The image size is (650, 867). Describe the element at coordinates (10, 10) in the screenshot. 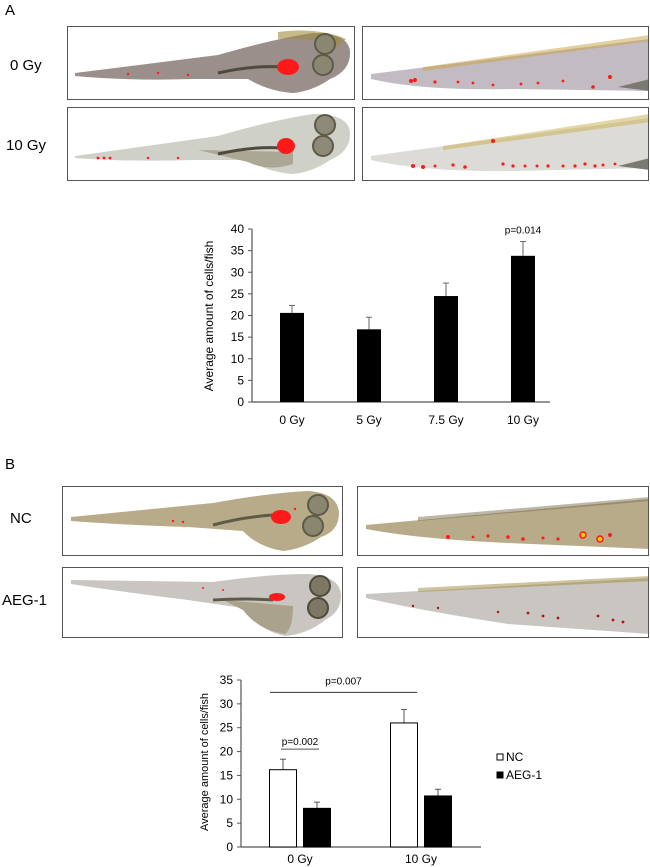

I see `panel-a-label: A` at that location.